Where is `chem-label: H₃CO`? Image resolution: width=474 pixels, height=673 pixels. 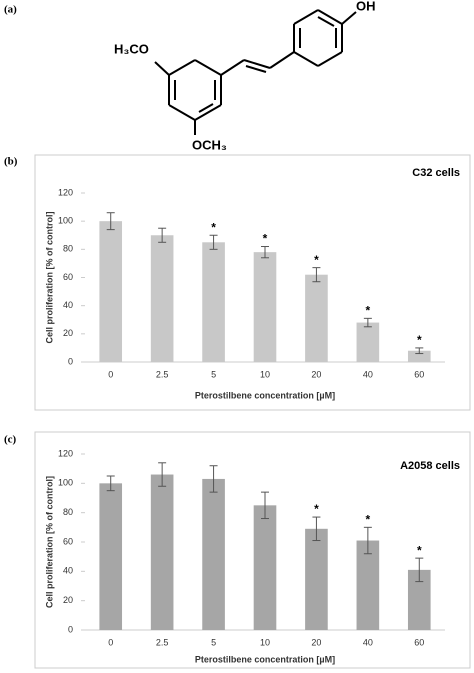 chem-label: H₃CO is located at coordinates (131, 48).